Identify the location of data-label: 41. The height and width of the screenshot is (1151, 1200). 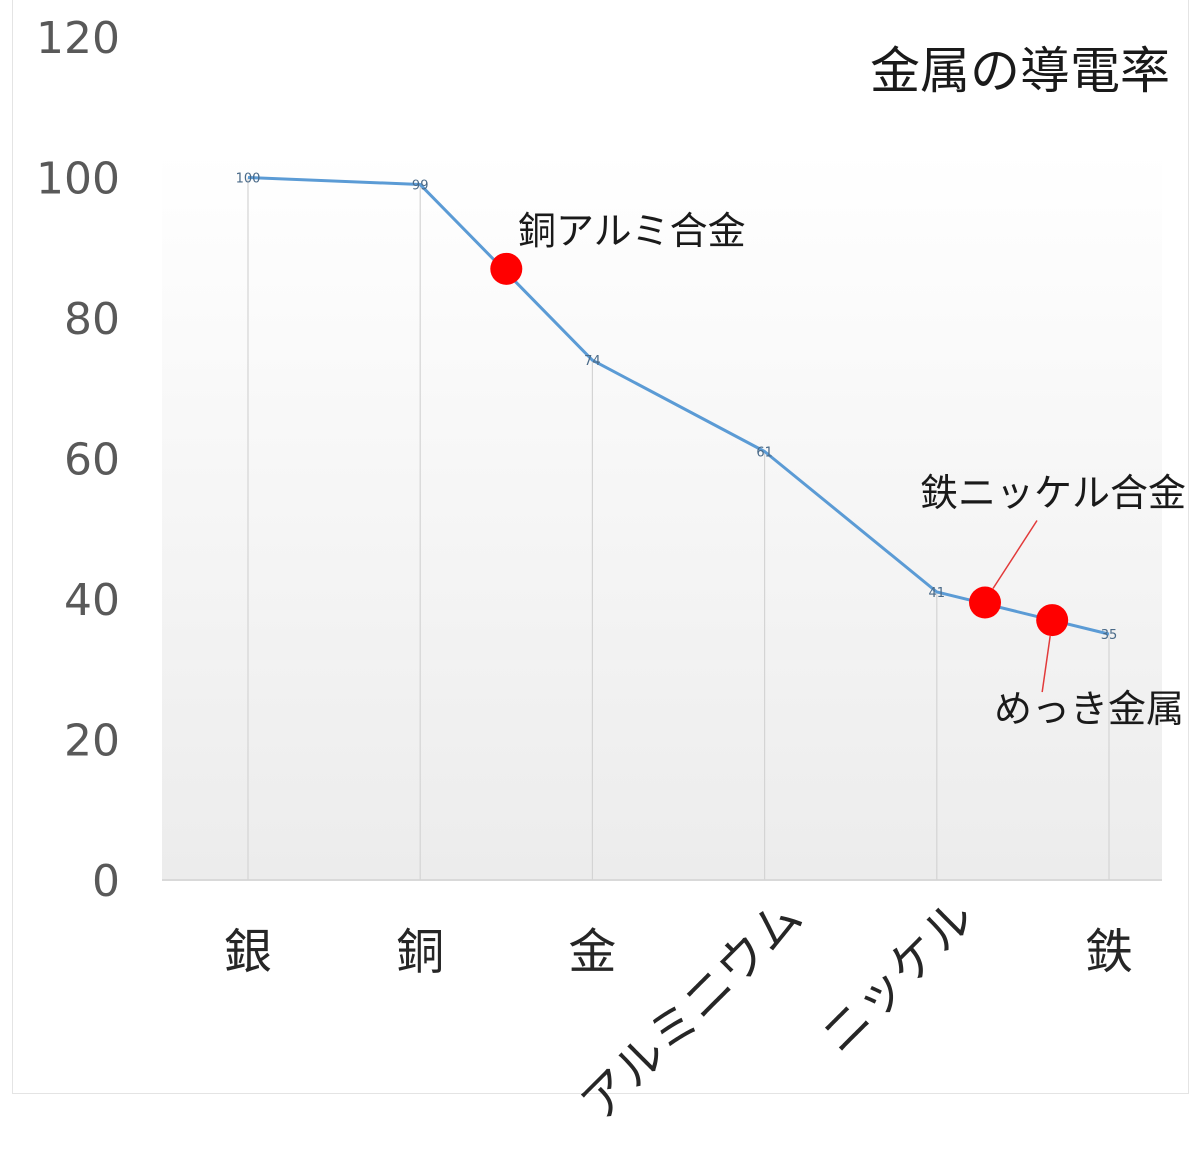
(937, 593).